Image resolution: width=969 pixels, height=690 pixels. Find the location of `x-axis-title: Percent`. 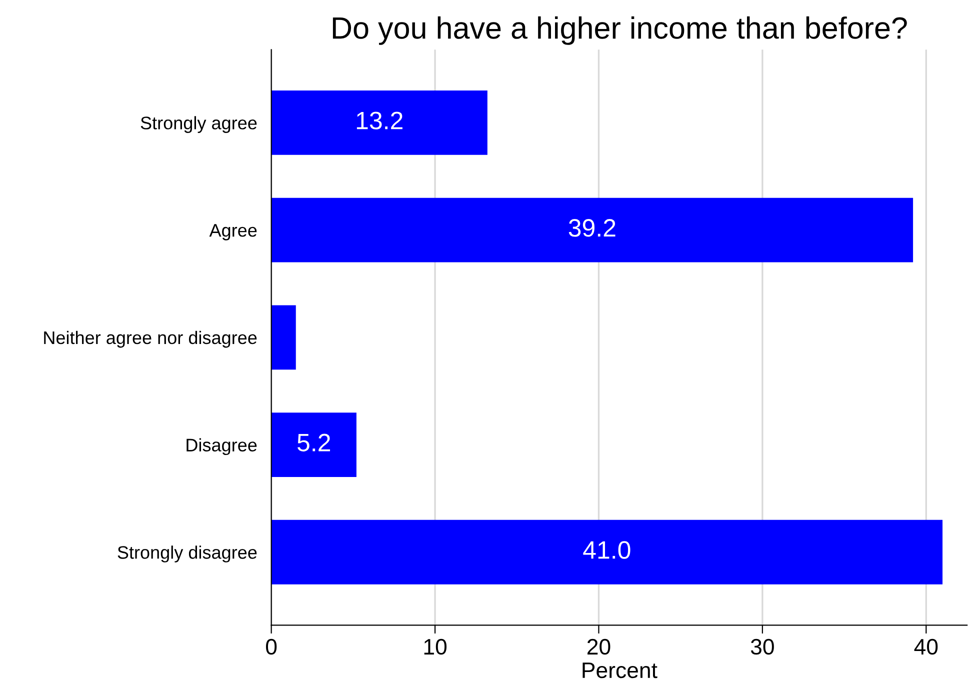

x-axis-title: Percent is located at coordinates (620, 670).